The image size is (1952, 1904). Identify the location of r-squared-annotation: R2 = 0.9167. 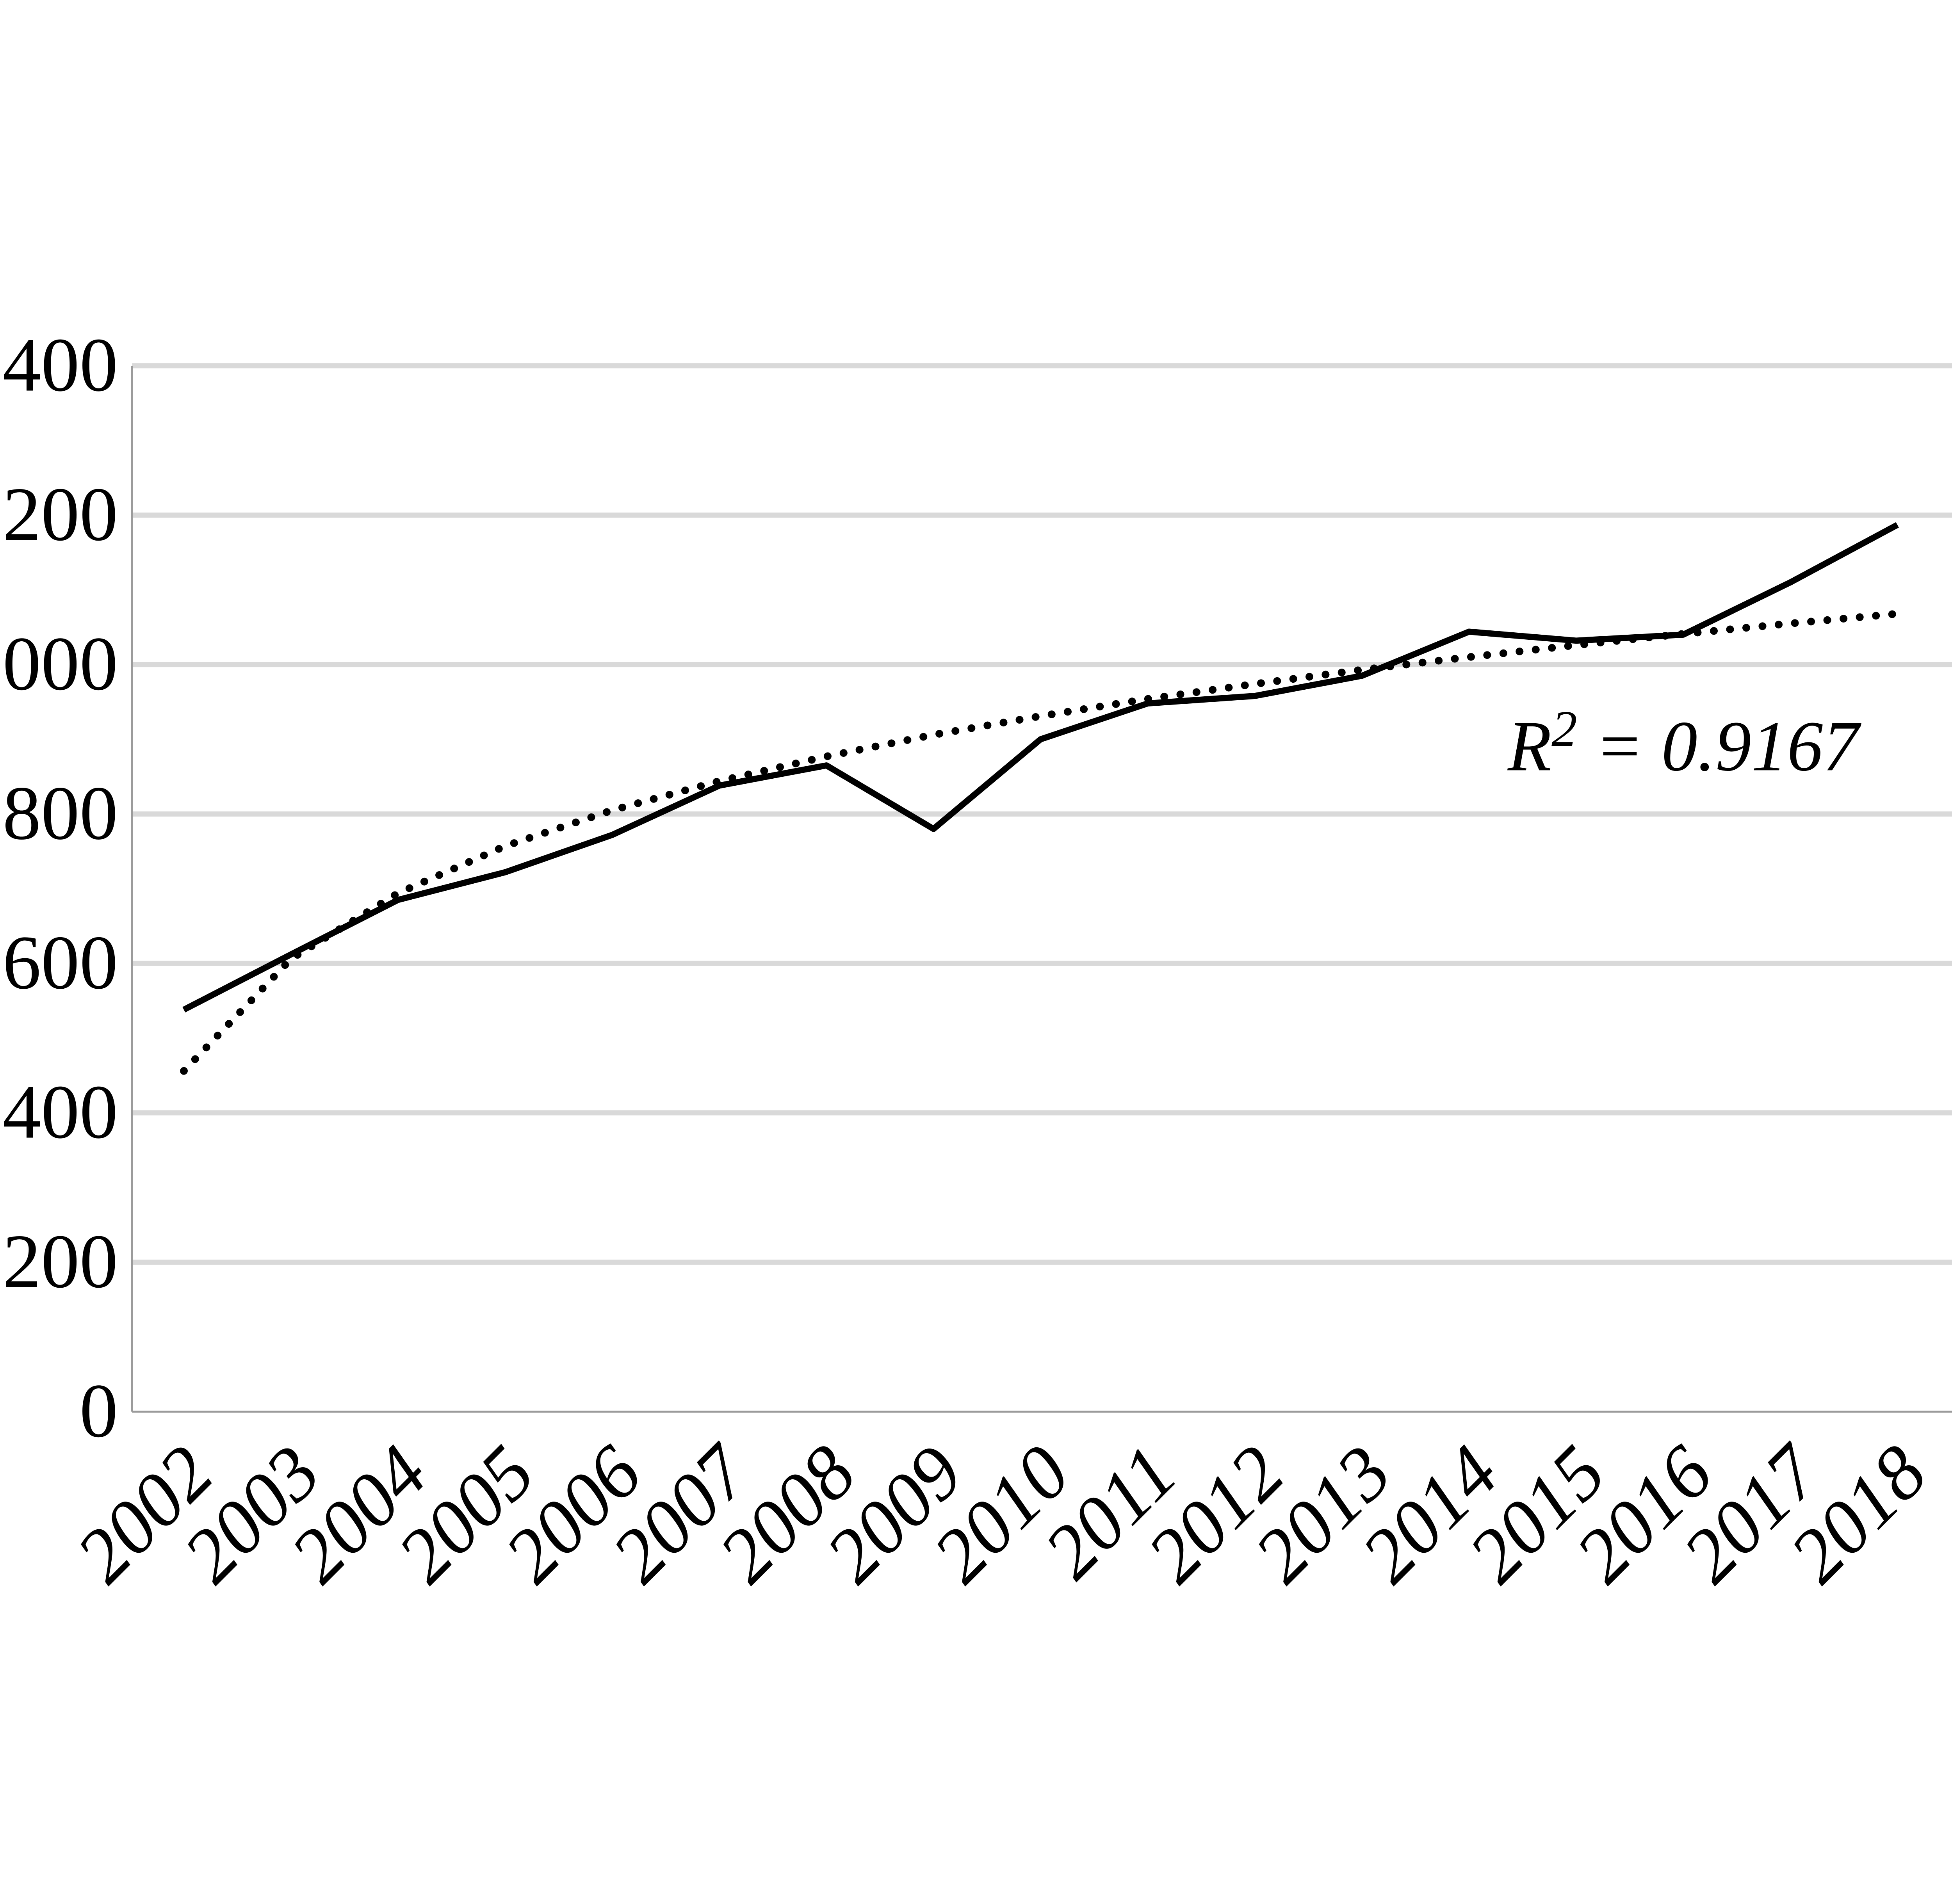
(1685, 743).